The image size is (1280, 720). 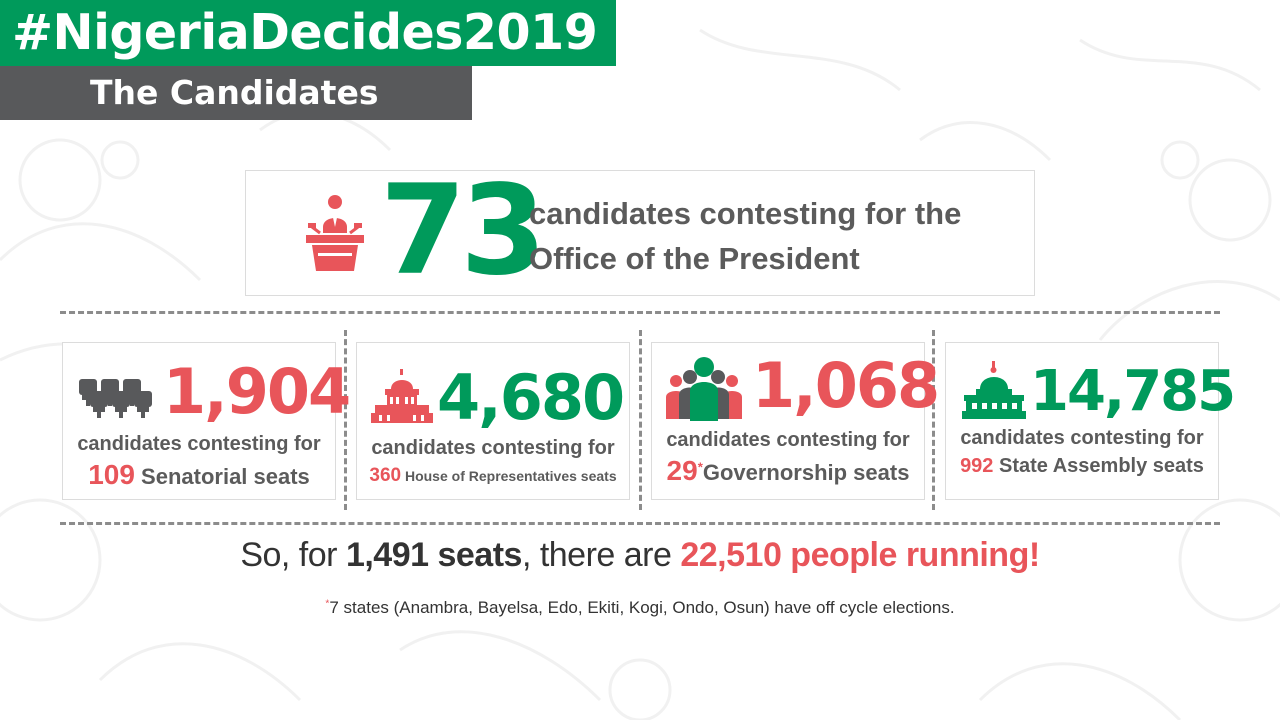 What do you see at coordinates (994, 390) in the screenshot?
I see `assembly-building-icon` at bounding box center [994, 390].